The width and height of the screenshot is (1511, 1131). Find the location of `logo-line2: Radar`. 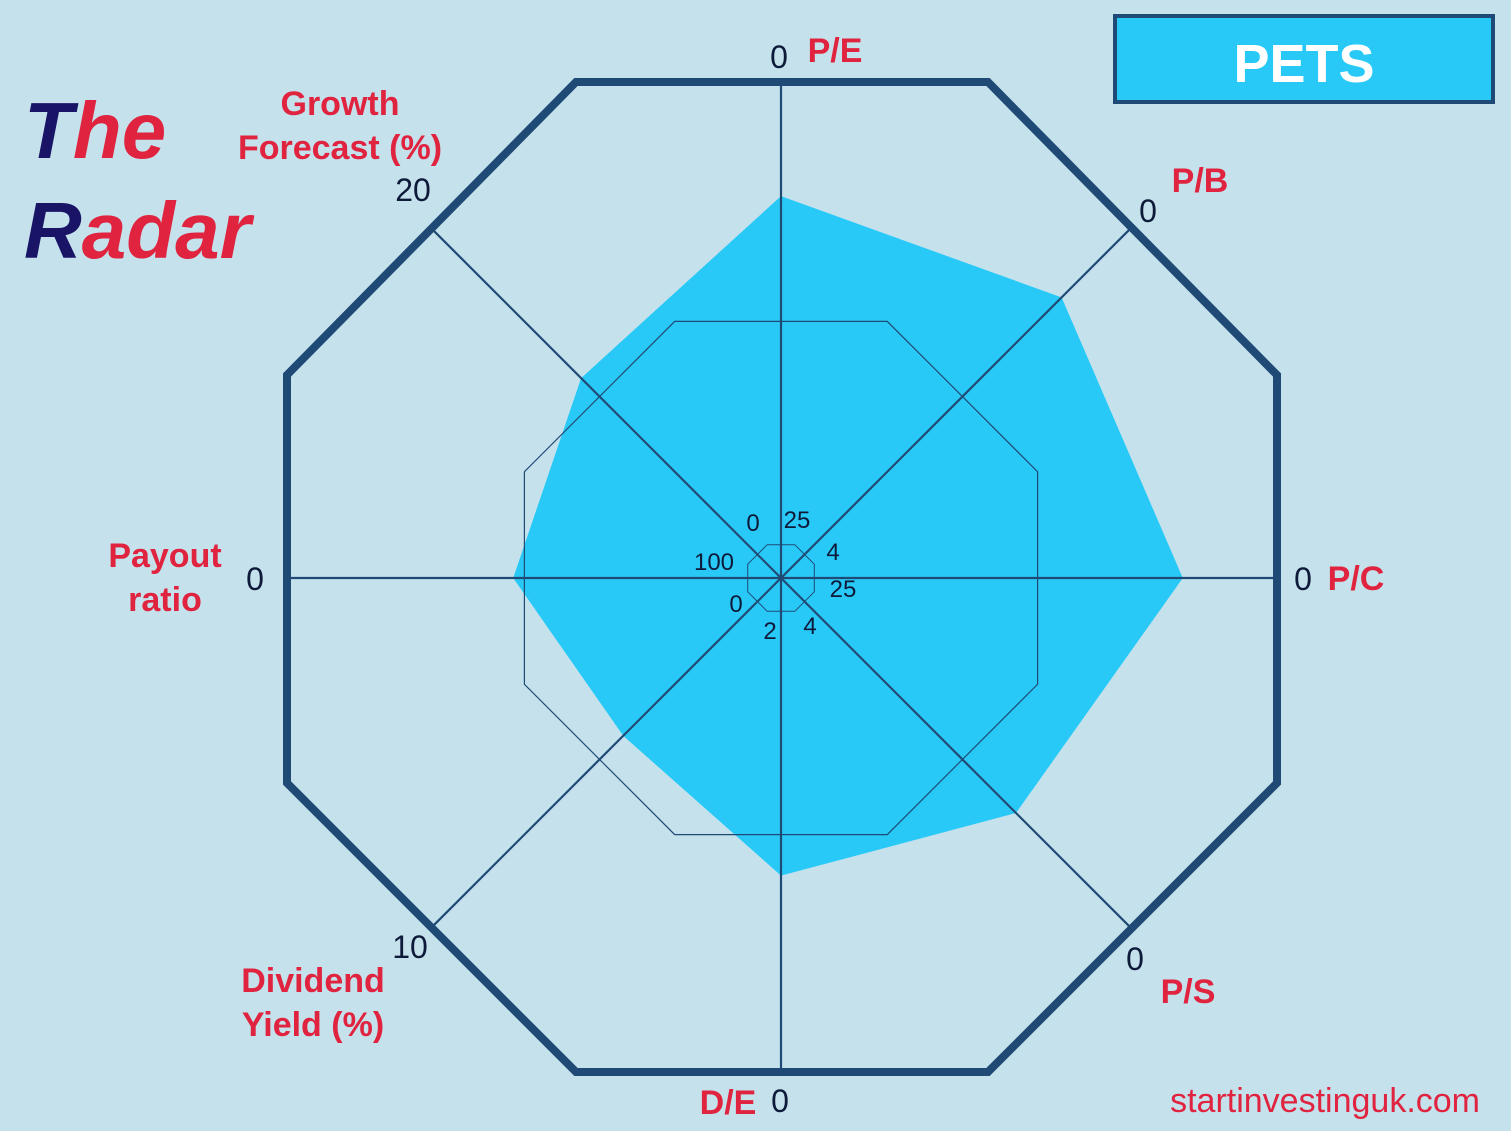

logo-line2: Radar is located at coordinates (139, 230).